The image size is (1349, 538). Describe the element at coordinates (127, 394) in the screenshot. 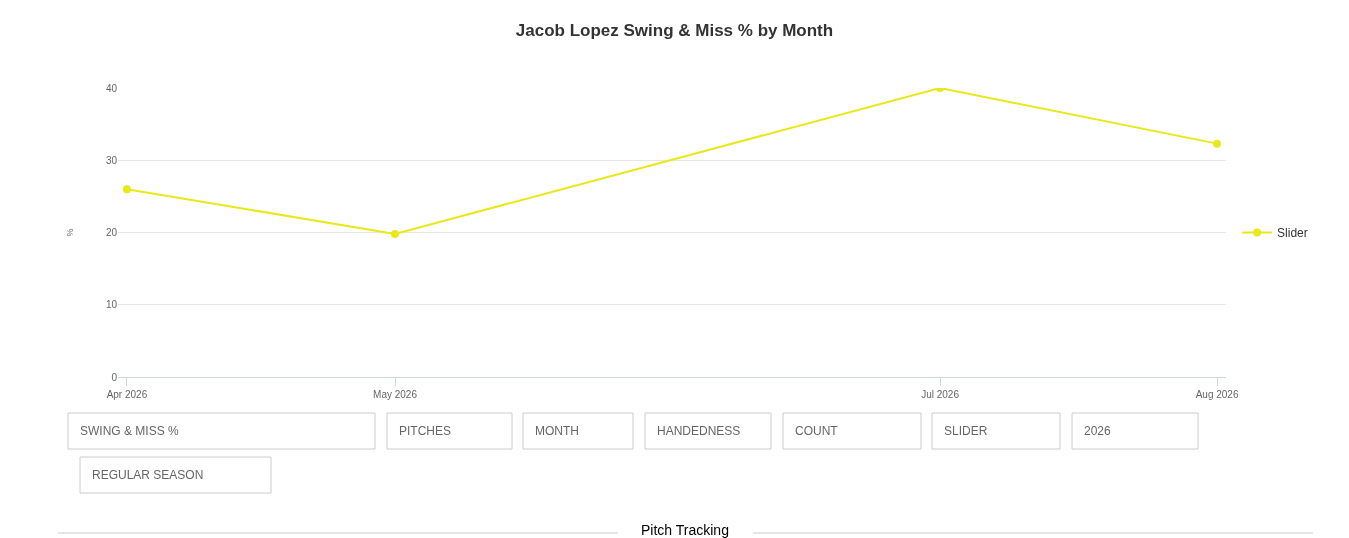

I see `x-tick-label: Apr 2026` at that location.